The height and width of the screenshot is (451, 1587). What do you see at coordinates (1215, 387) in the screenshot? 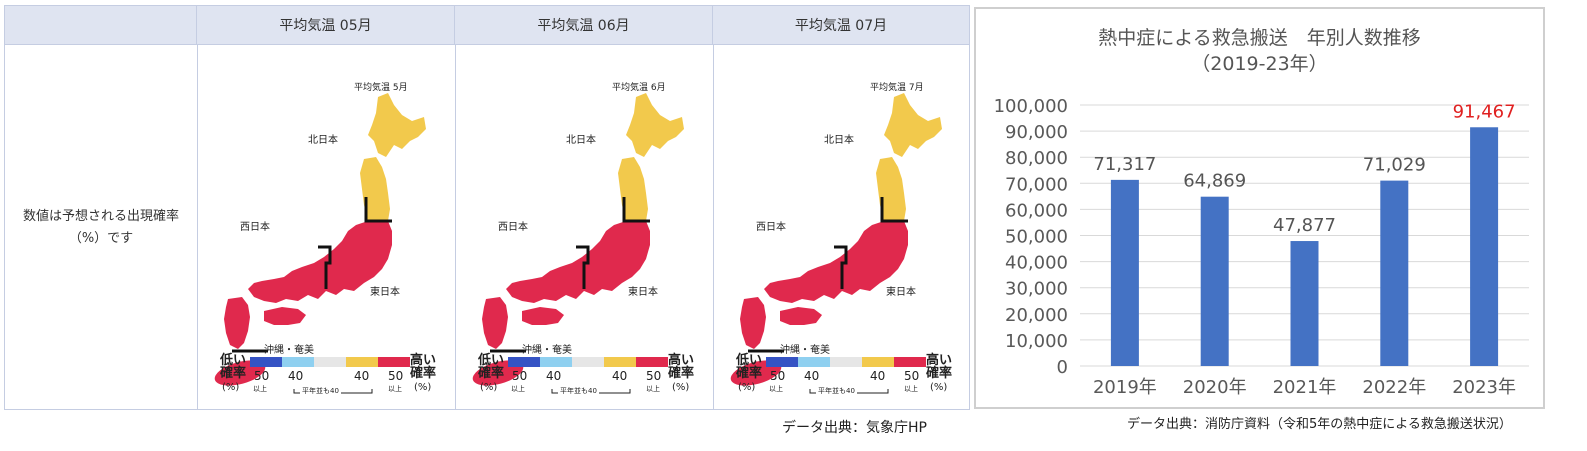
I see `x-tick-label: 2020年` at bounding box center [1215, 387].